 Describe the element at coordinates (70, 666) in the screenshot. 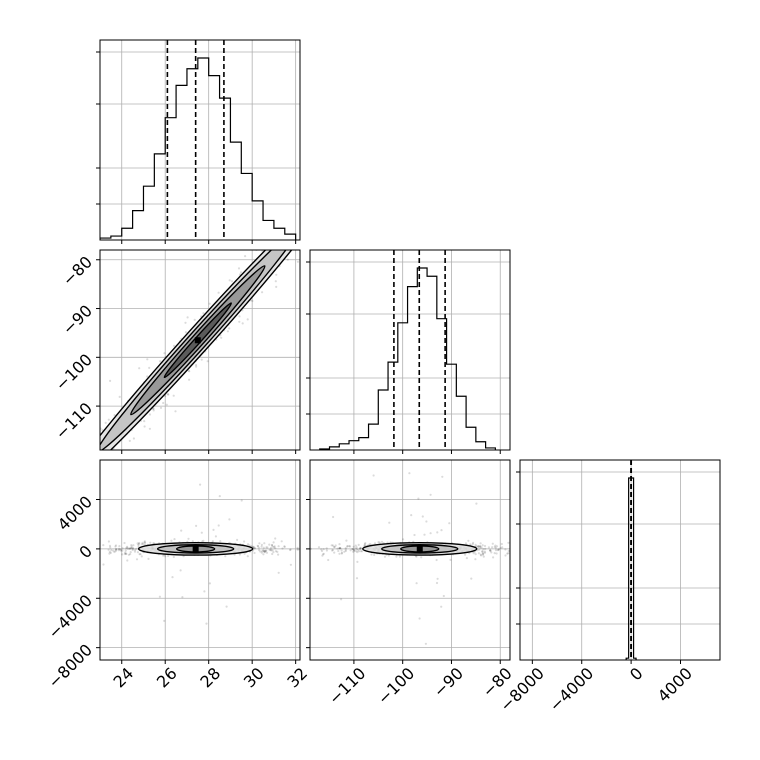

I see `y-tick-label-param-2-0: −8000` at that location.